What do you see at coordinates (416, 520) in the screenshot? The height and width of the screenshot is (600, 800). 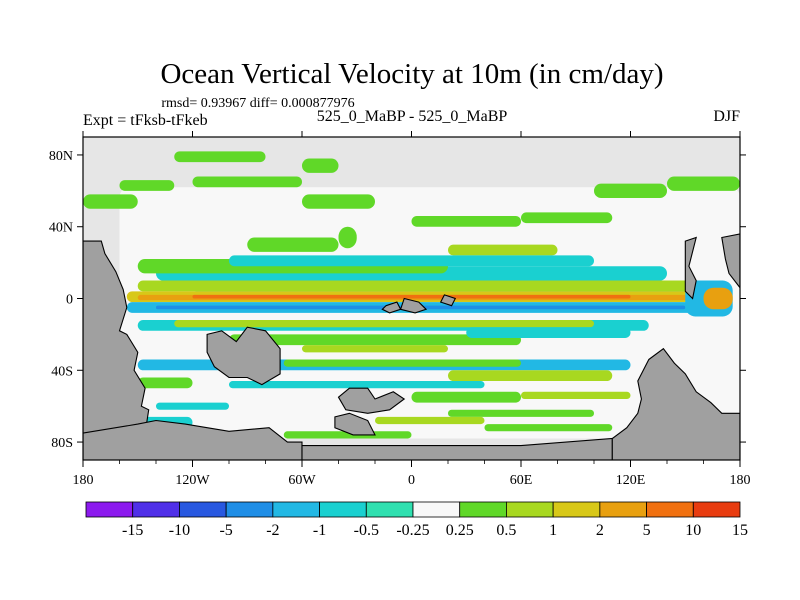 I see `colorbar: -15 -10 -5 -2 -1 -0.5 -0.25 0.25 0.5 1 2 5 10 15` at bounding box center [416, 520].